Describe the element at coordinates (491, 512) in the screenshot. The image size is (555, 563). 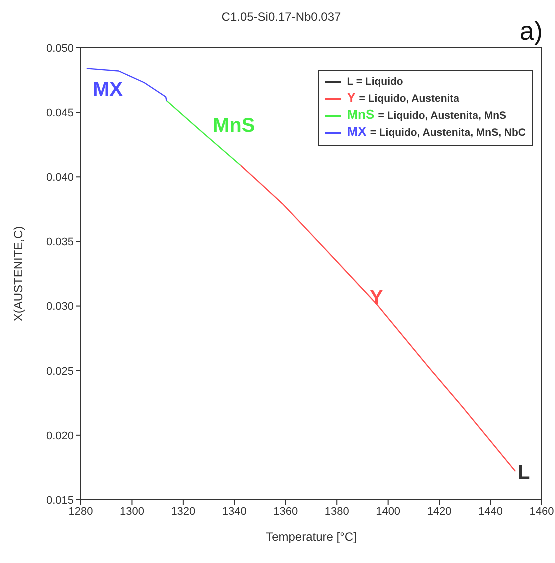
I see `x-tick-label: 1440` at that location.